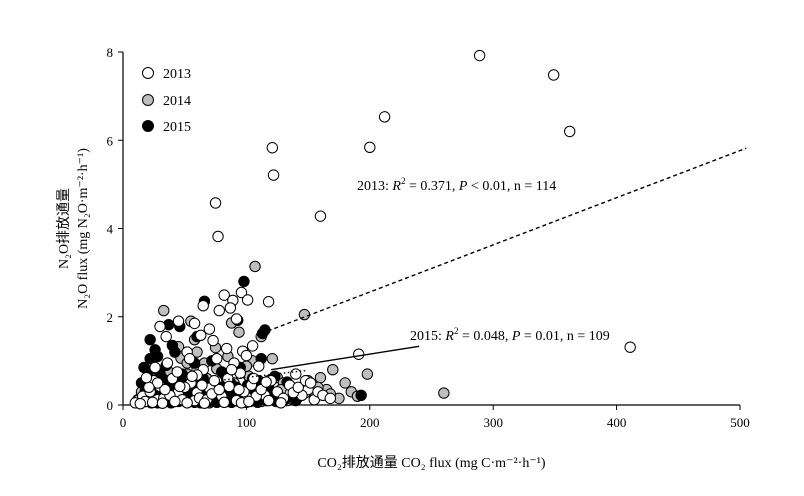  I want to click on x-tick-label: 300, so click(493, 422).